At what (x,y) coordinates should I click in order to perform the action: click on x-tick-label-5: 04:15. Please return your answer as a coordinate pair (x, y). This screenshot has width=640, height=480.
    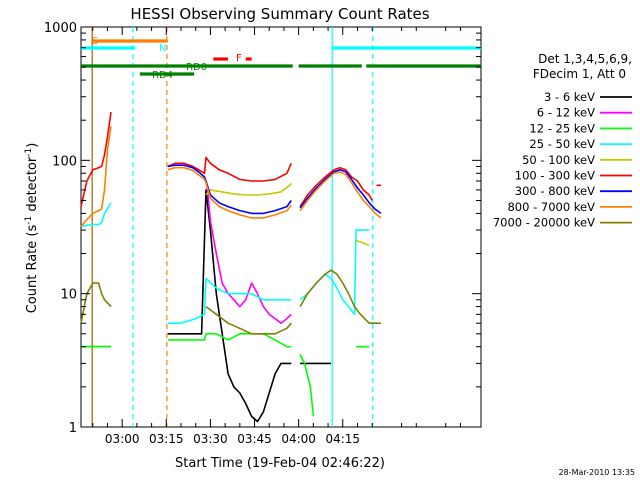
    Looking at the image, I should click on (342, 439).